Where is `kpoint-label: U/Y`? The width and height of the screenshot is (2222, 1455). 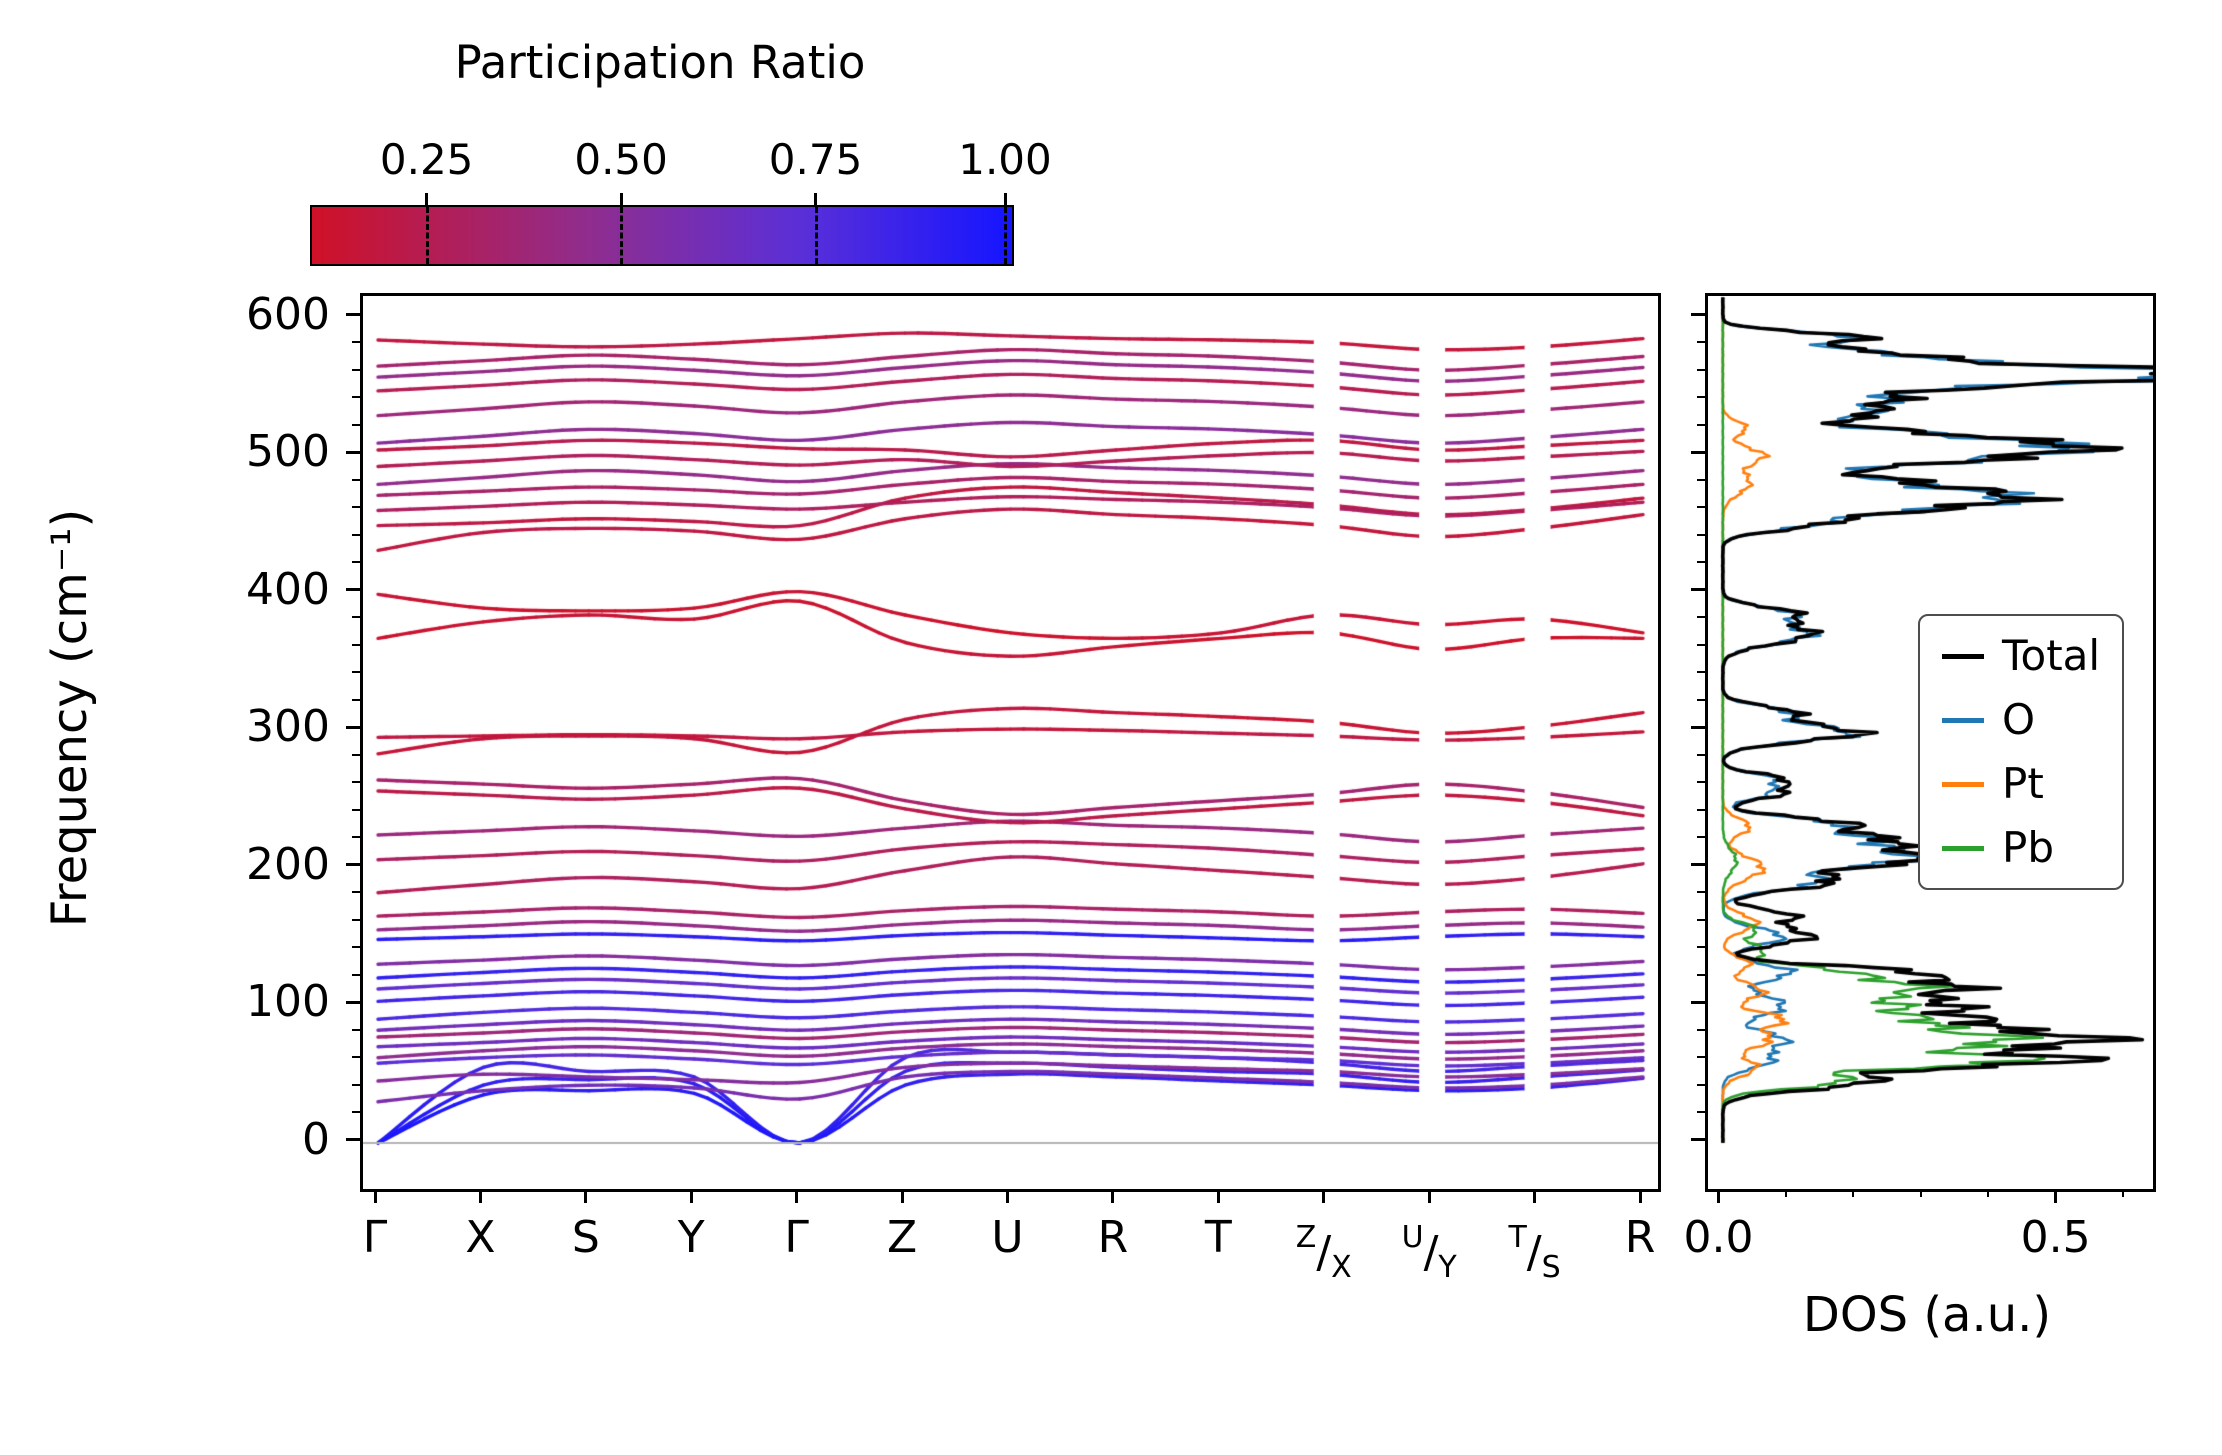 kpoint-label: U/Y is located at coordinates (1429, 1252).